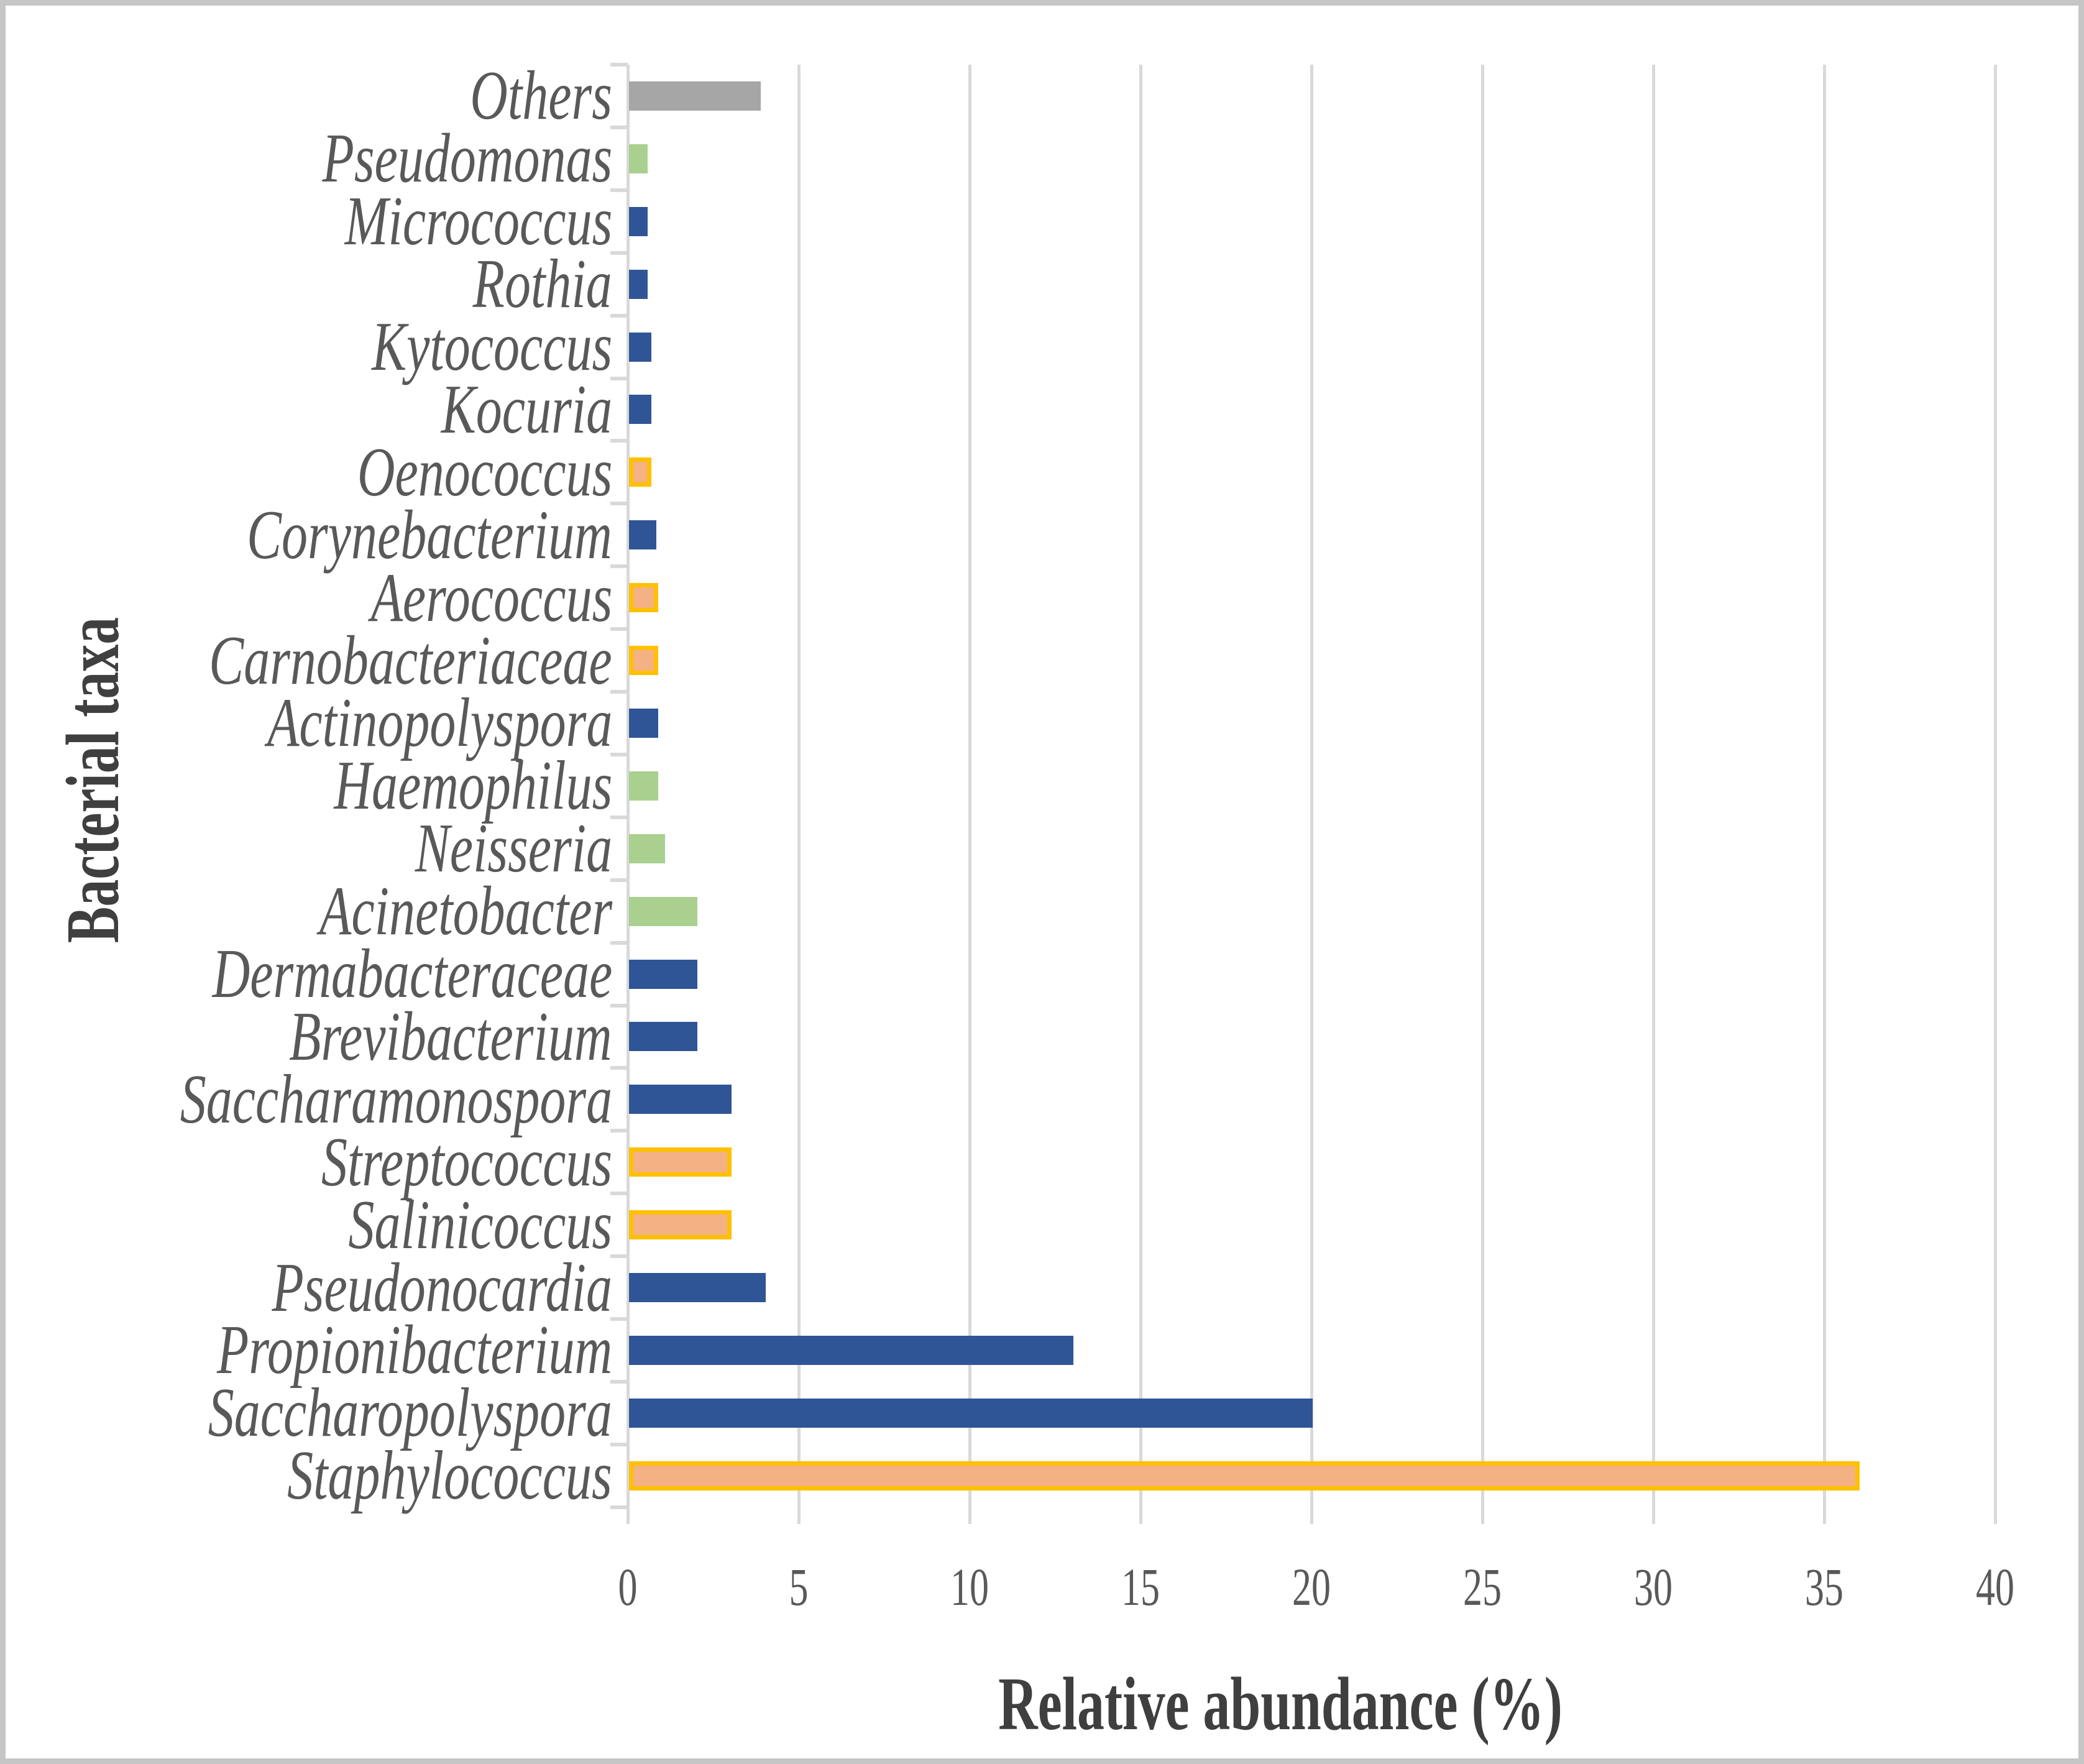  I want to click on category-label-actinopolyspora: Actinopolyspora, so click(439, 723).